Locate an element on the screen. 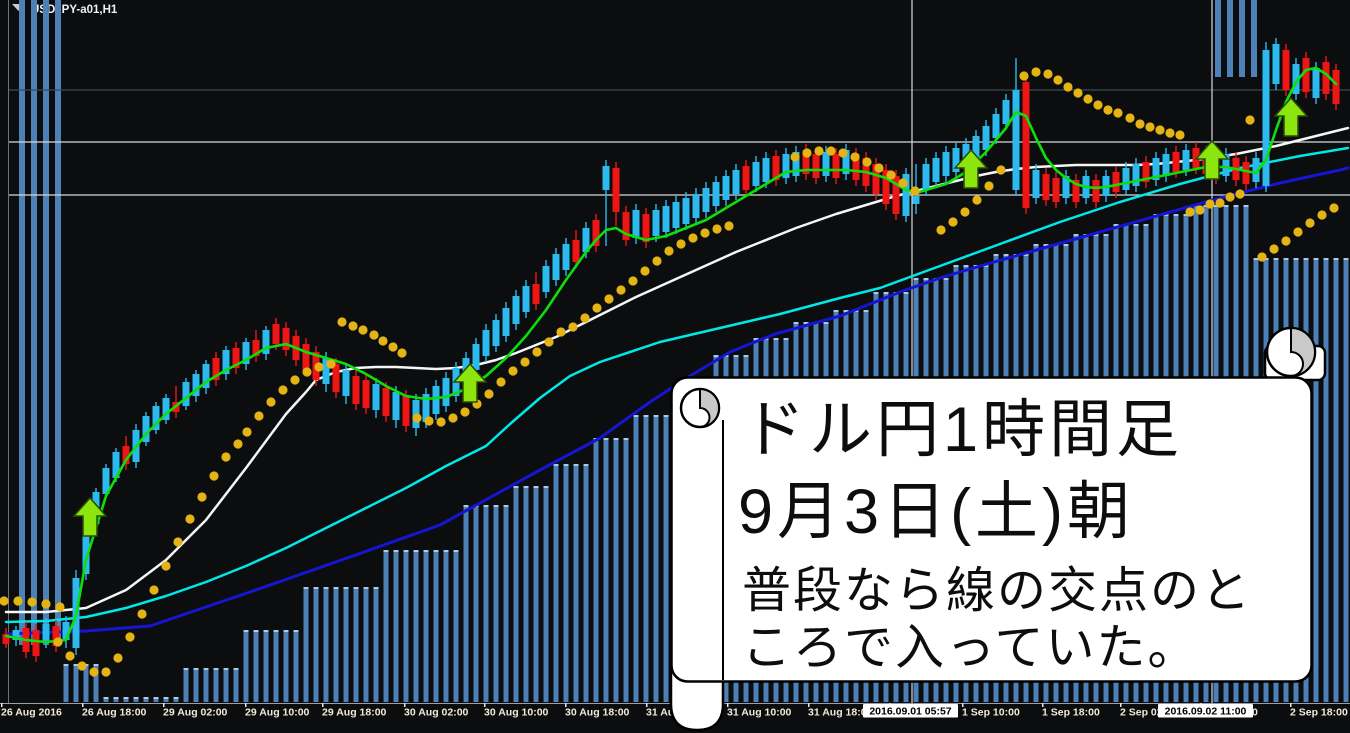  time-axis-label: 26 Aug 18:00 is located at coordinates (114, 713).